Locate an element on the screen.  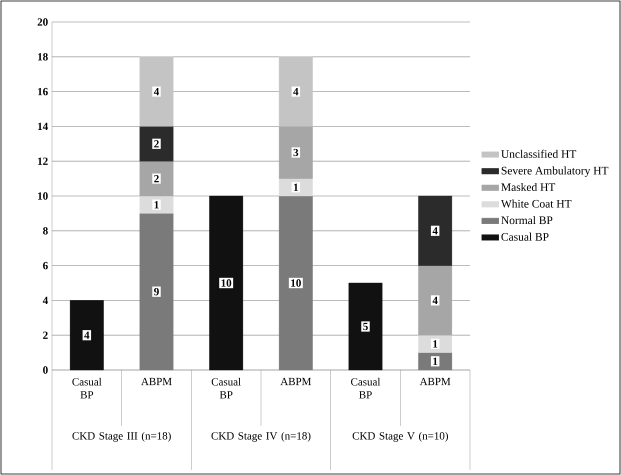
y-tick-label: 2 is located at coordinates (45, 335).